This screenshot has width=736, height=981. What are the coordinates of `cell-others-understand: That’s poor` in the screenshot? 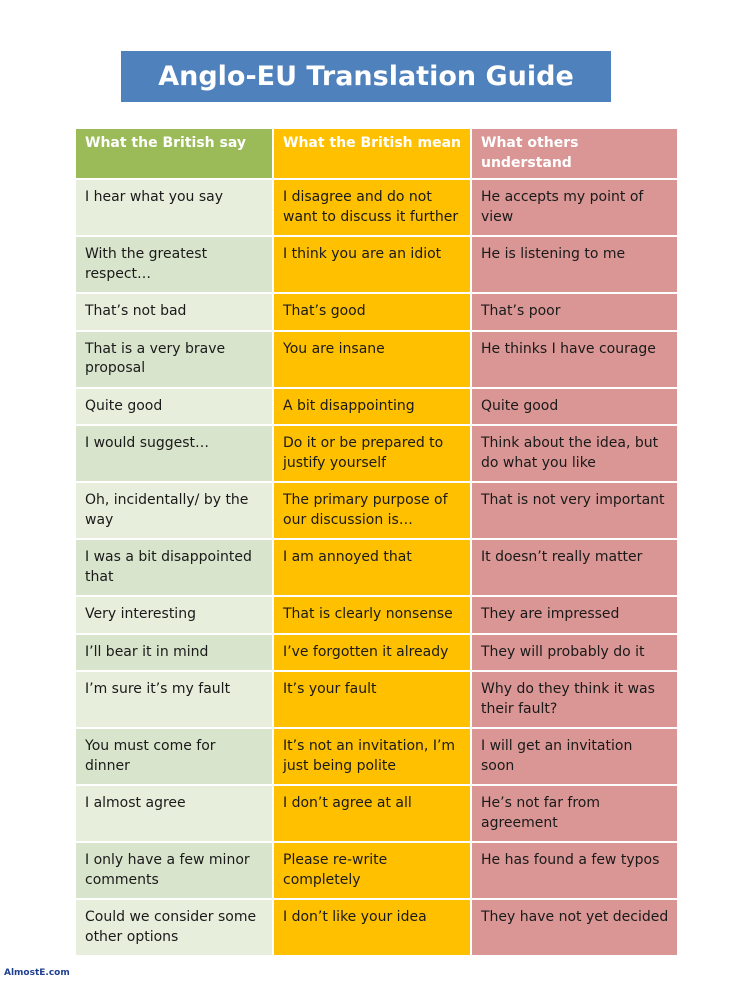 It's located at (574, 312).